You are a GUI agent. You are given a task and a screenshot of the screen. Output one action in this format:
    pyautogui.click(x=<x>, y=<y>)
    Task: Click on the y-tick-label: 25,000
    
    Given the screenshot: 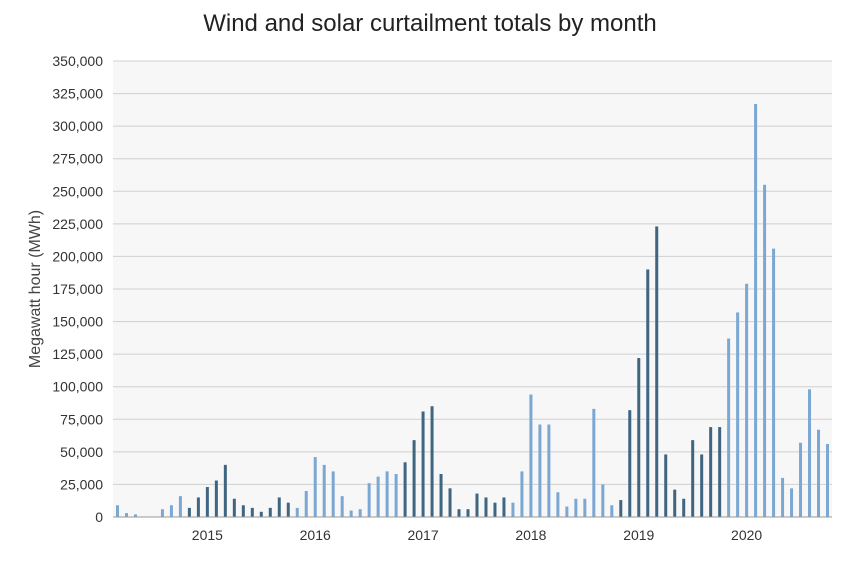 What is the action you would take?
    pyautogui.click(x=81, y=484)
    